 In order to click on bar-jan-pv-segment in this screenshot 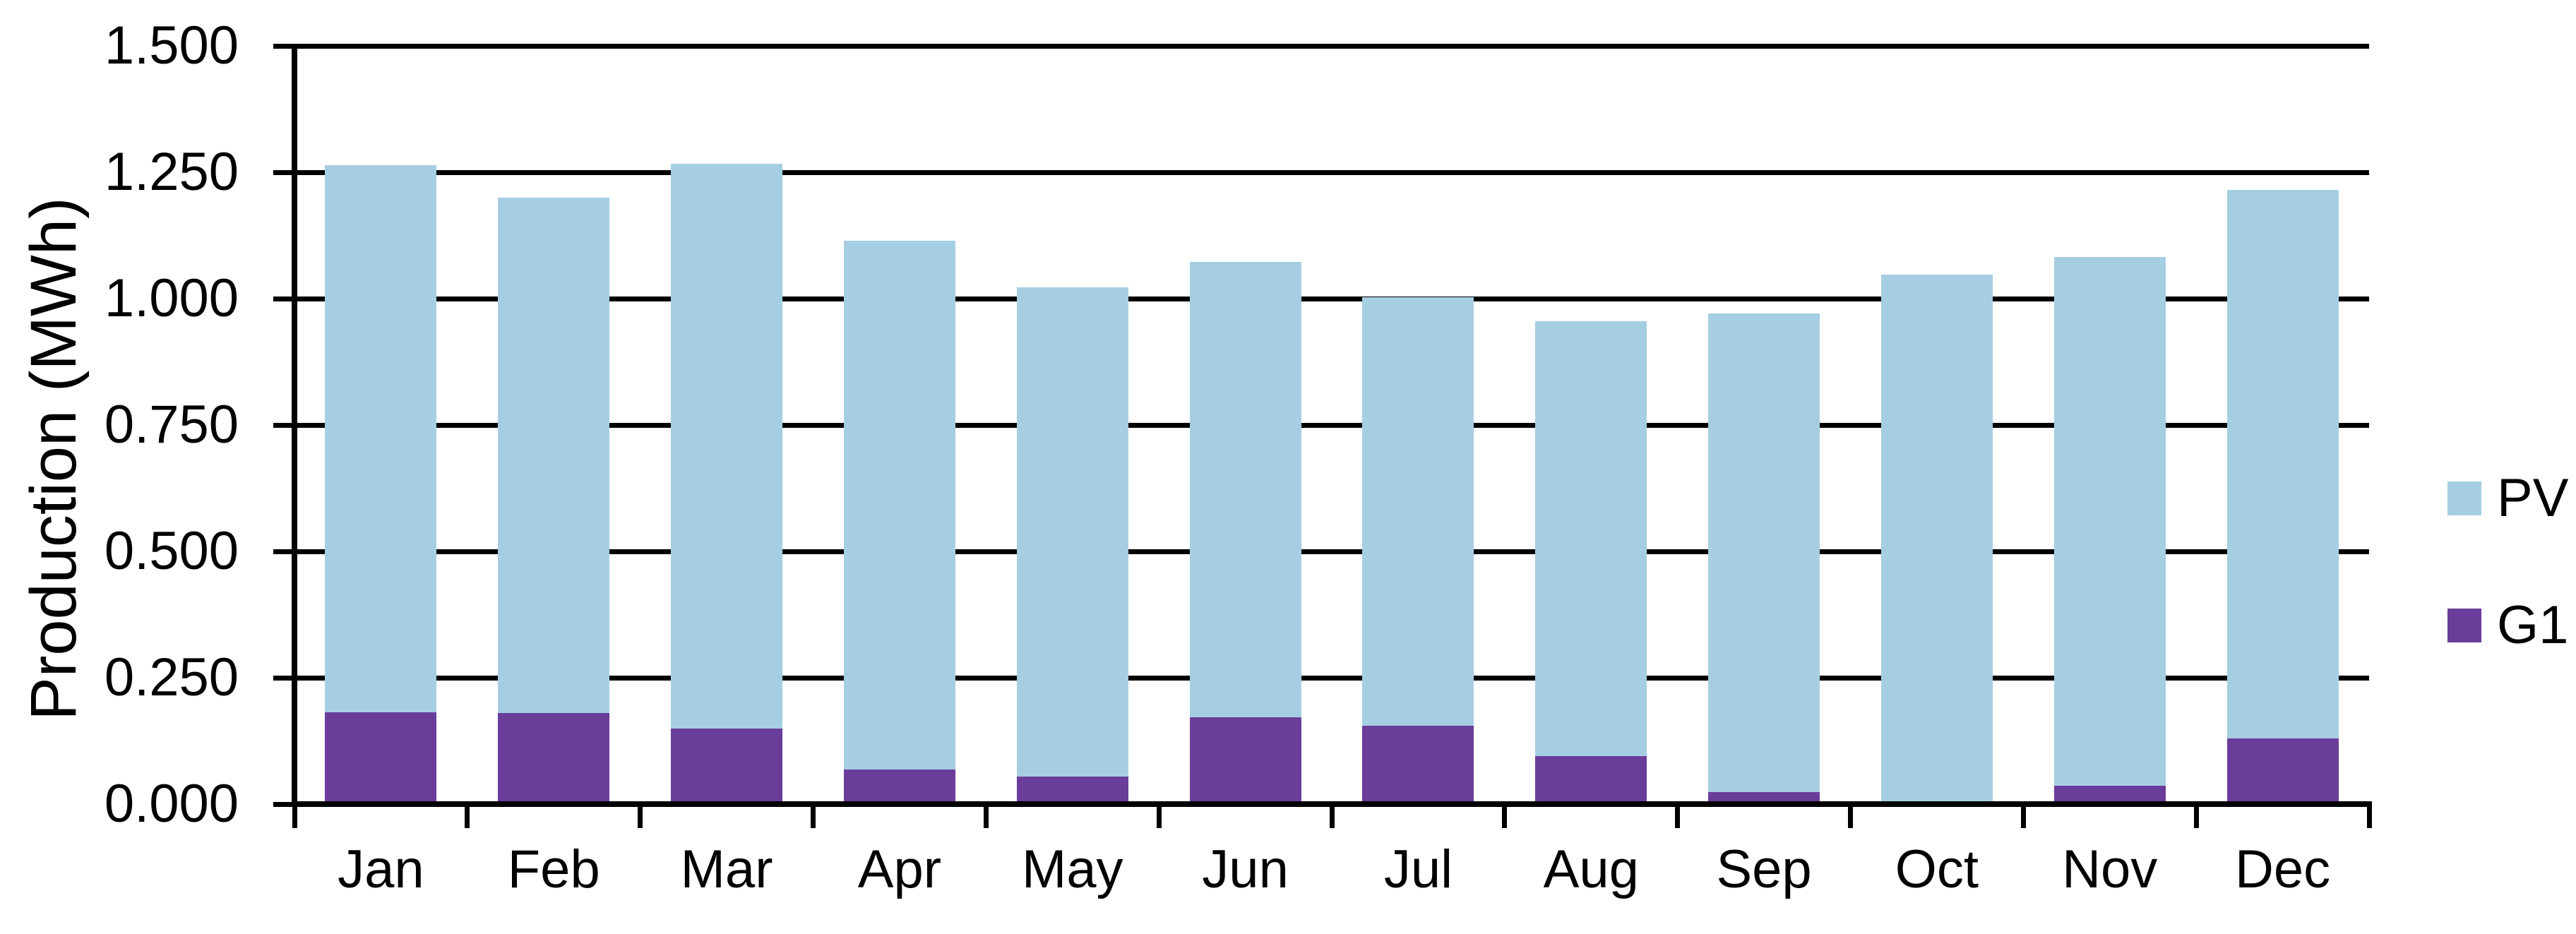, I will do `click(381, 438)`.